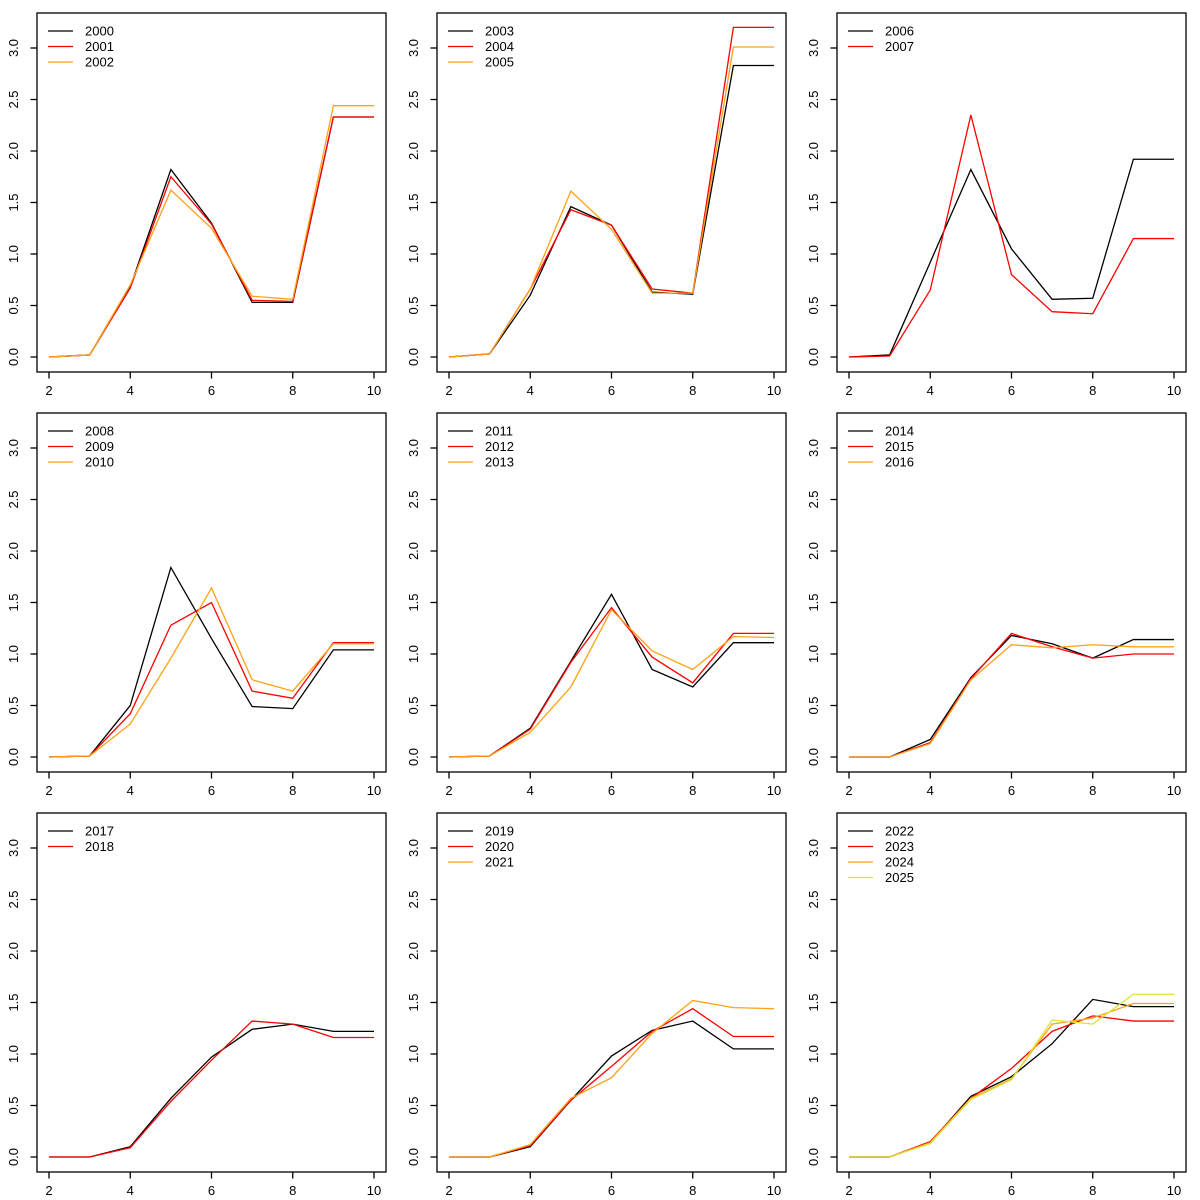 The height and width of the screenshot is (1200, 1200). Describe the element at coordinates (612, 1078) in the screenshot. I see `series-line-2021` at that location.